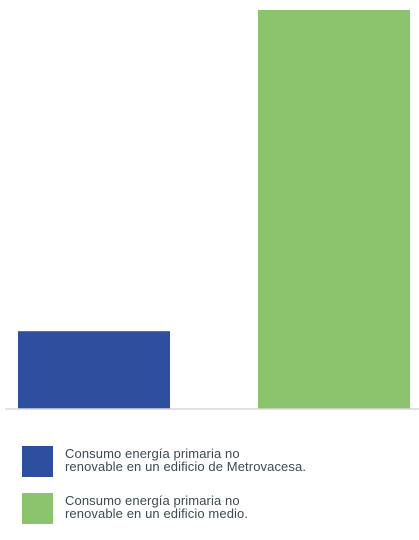 The height and width of the screenshot is (540, 419). What do you see at coordinates (186, 466) in the screenshot?
I see `legend-label-metrovacesa-line-2: renovable en un edificio de Metrovacesa.` at bounding box center [186, 466].